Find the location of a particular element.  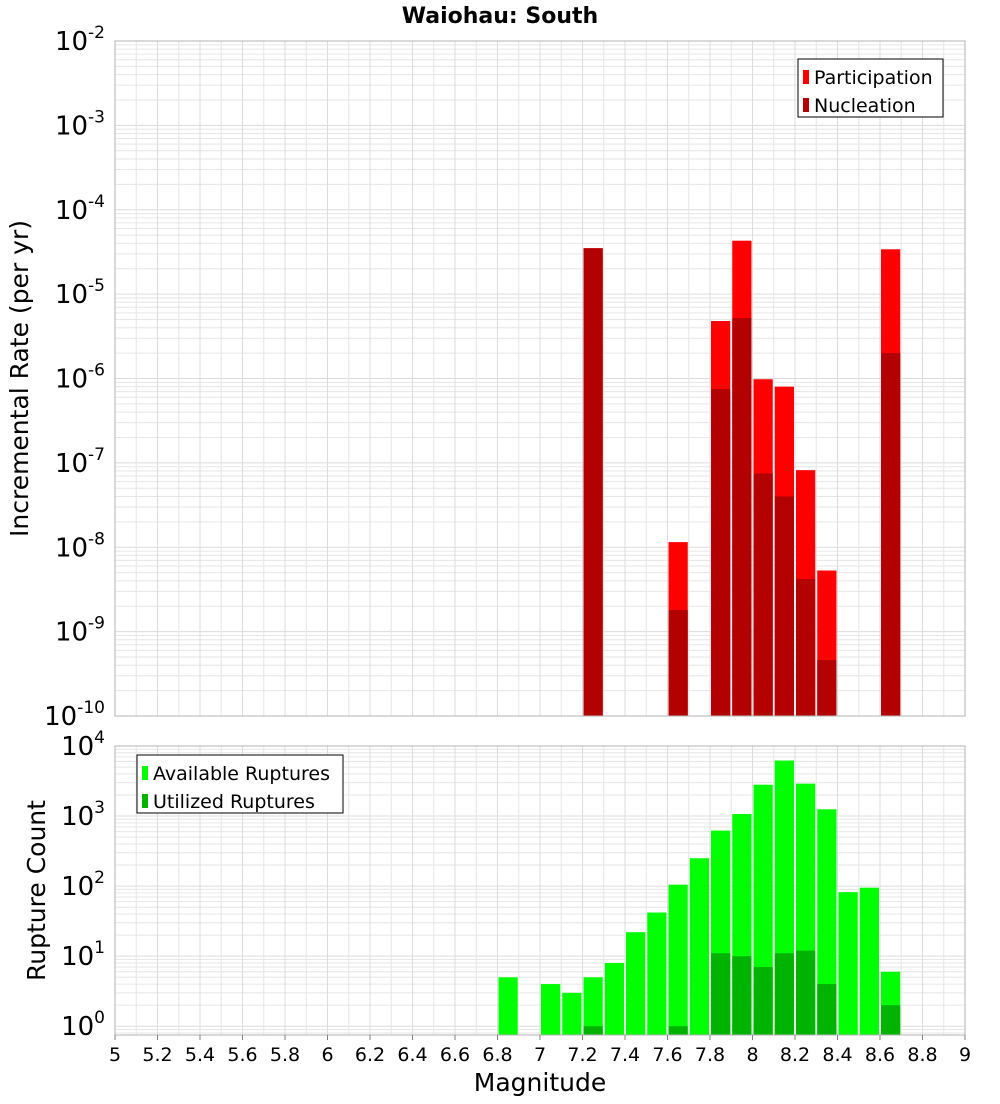

y-tick-label: 10⁻⁴ is located at coordinates (80, 209).